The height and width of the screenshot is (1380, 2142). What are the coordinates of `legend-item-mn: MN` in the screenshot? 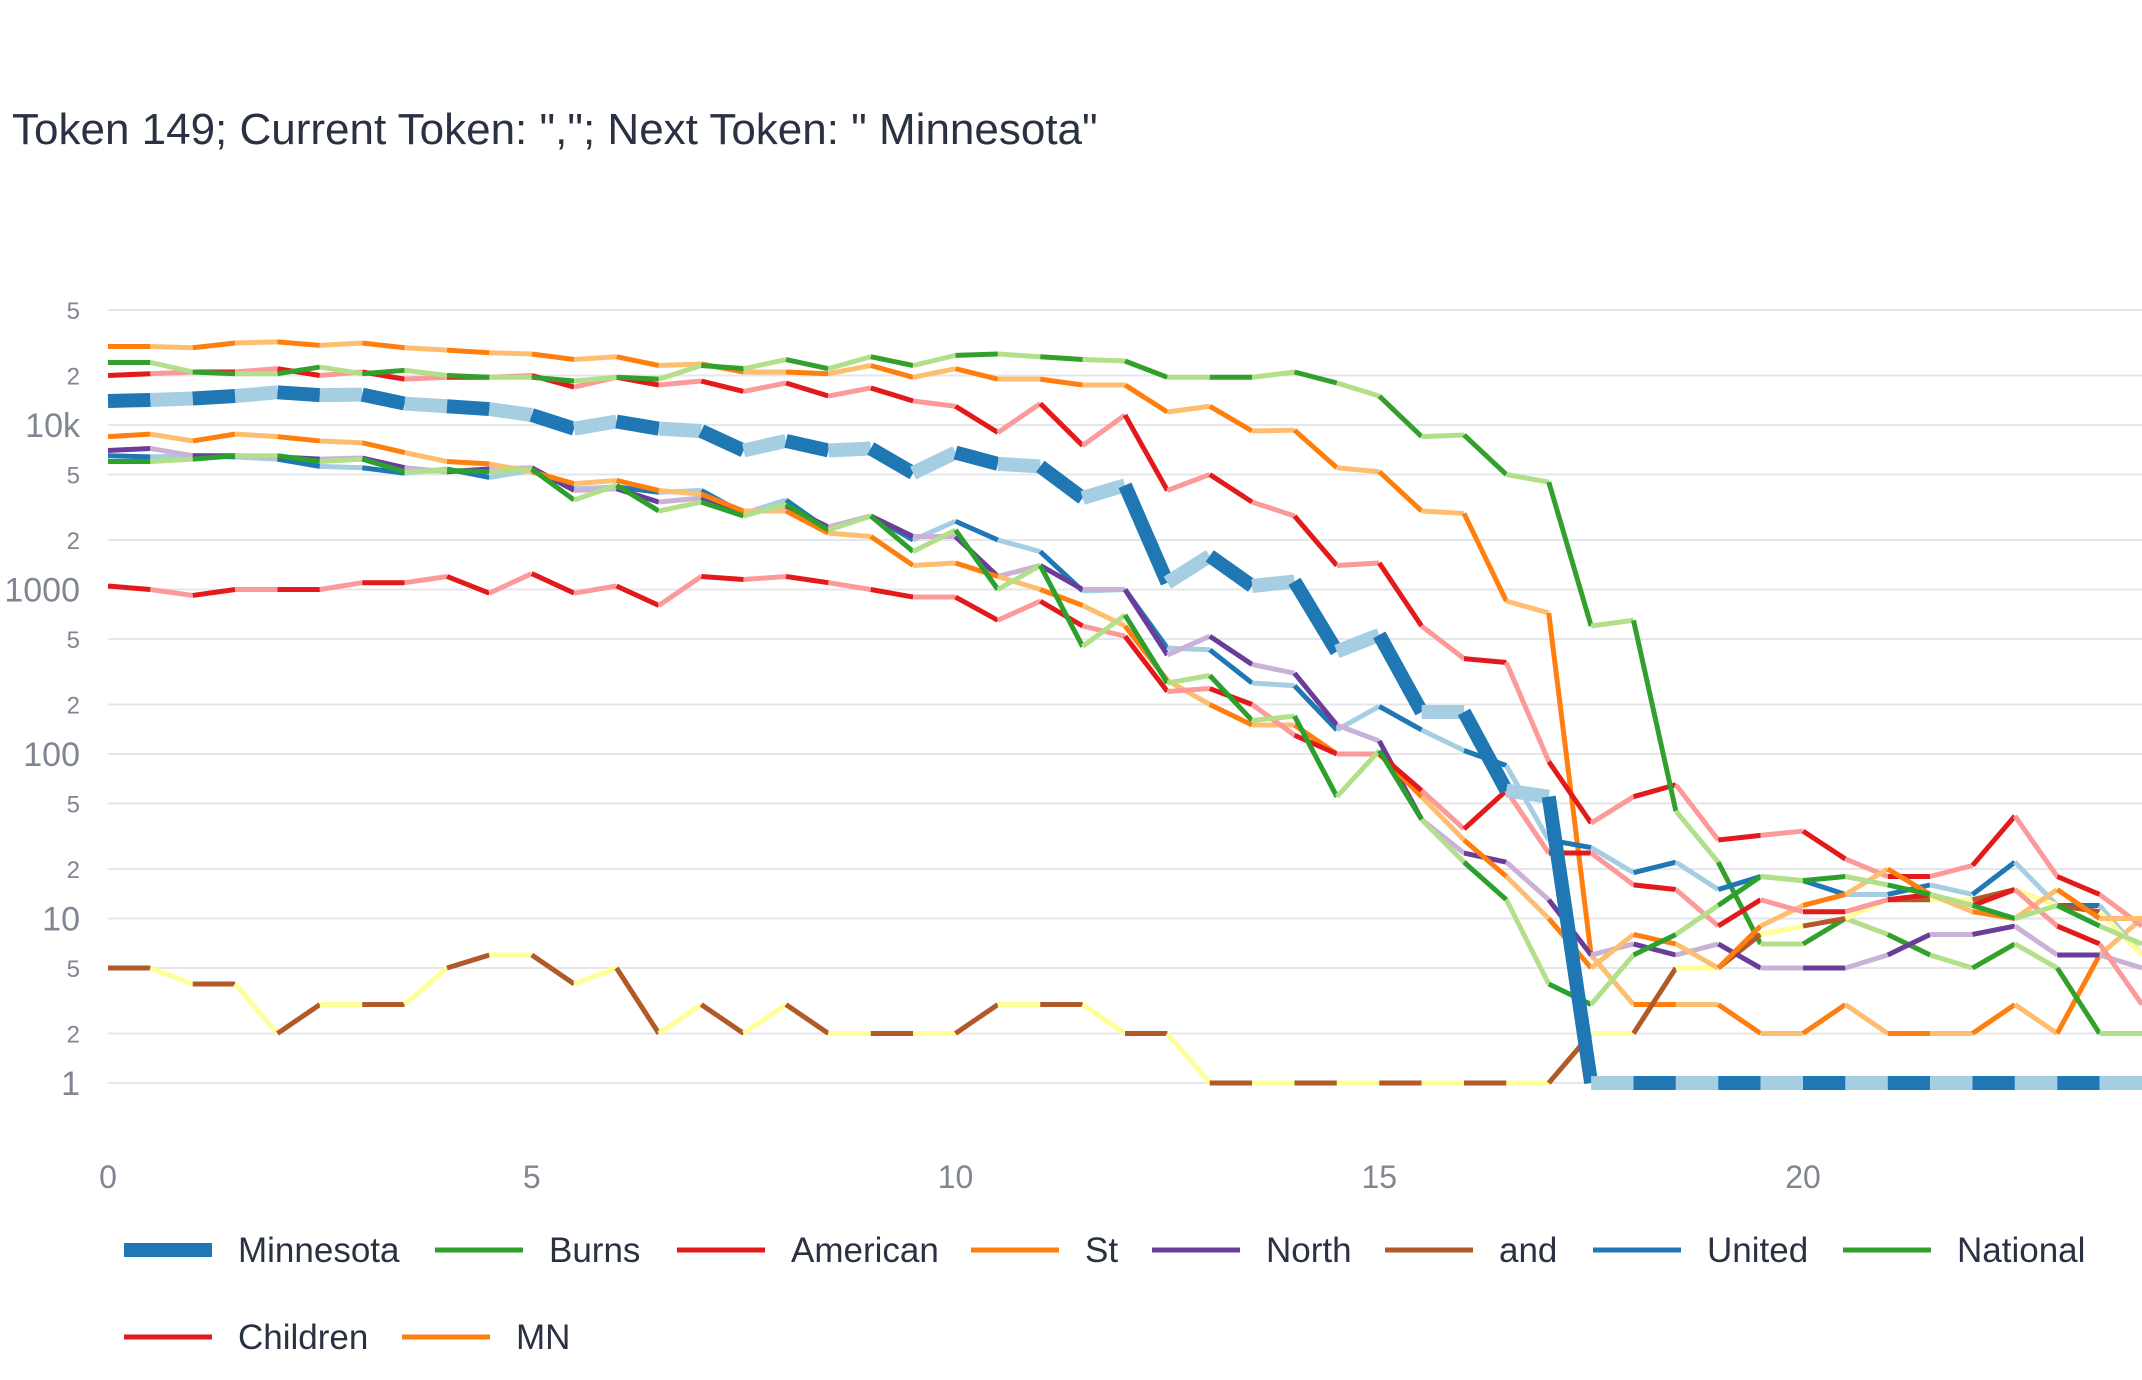 It's located at (486, 1337).